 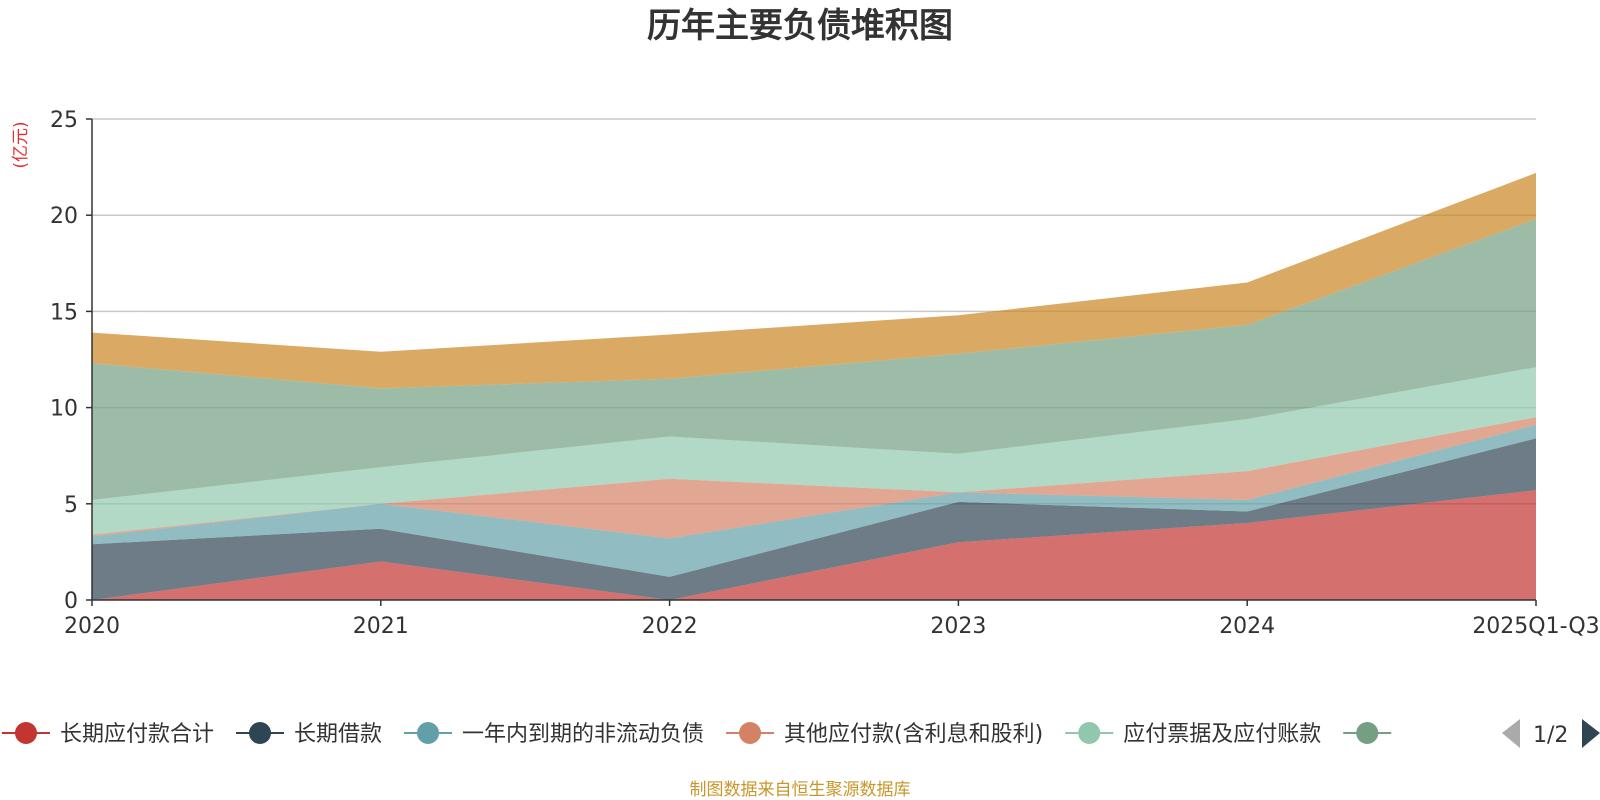 What do you see at coordinates (1535, 626) in the screenshot?
I see `x-tick-label: 2025Q1-Q3` at bounding box center [1535, 626].